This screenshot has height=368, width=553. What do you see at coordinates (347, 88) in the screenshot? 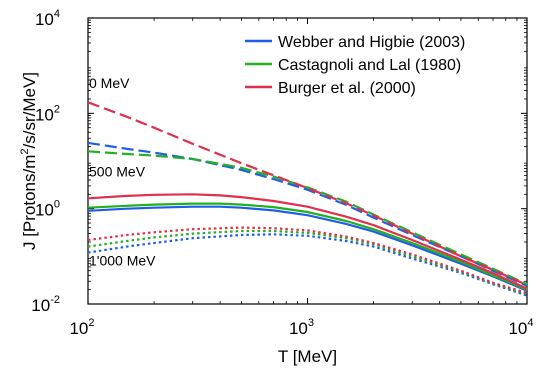
I see `legend-label: Burger et al. (2000)` at bounding box center [347, 88].